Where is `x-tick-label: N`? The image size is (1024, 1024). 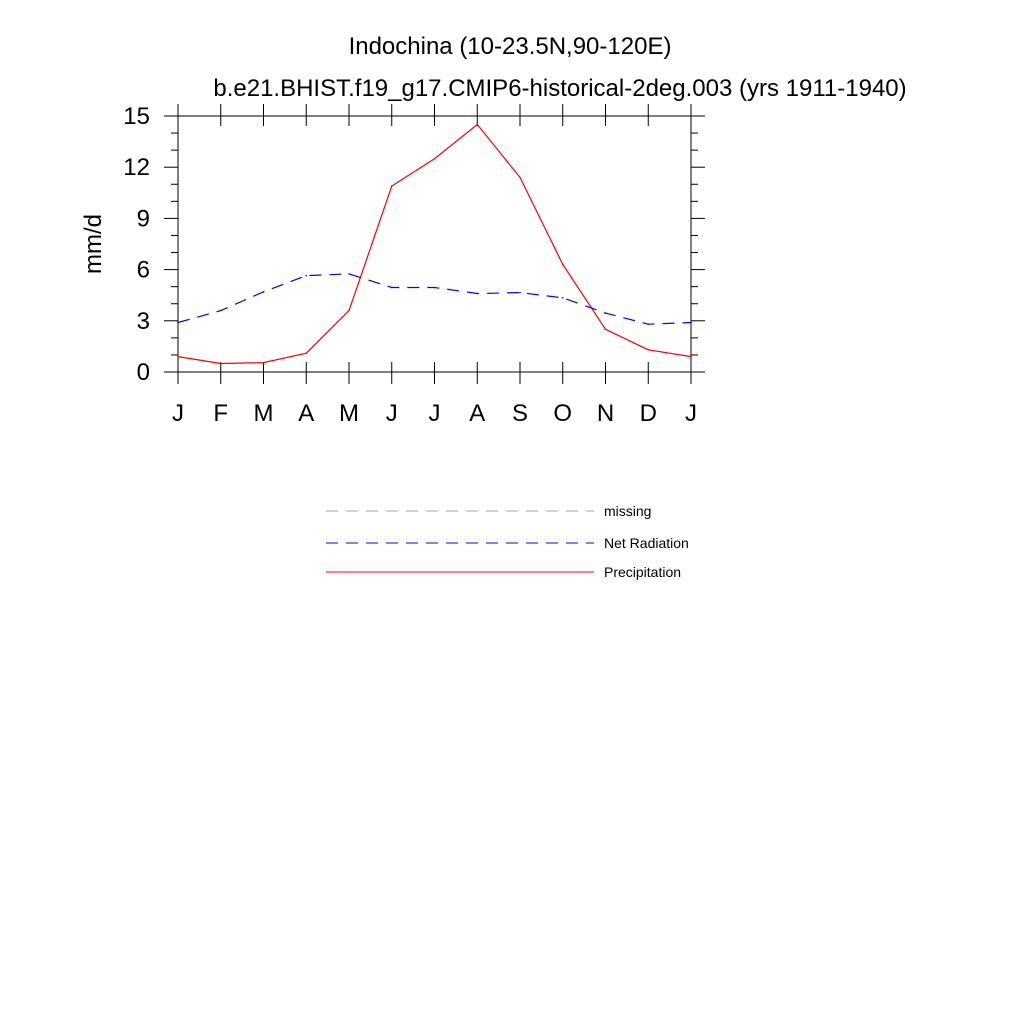
x-tick-label: N is located at coordinates (605, 413).